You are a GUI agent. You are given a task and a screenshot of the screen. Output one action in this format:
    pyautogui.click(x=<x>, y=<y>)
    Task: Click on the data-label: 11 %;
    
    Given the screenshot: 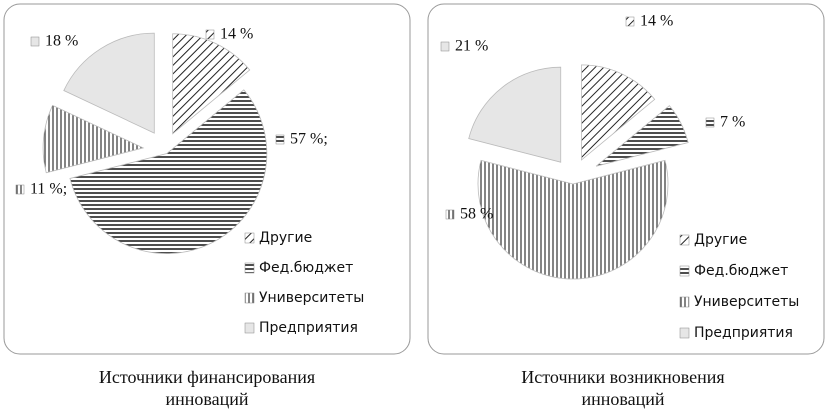 What is the action you would take?
    pyautogui.click(x=48, y=189)
    